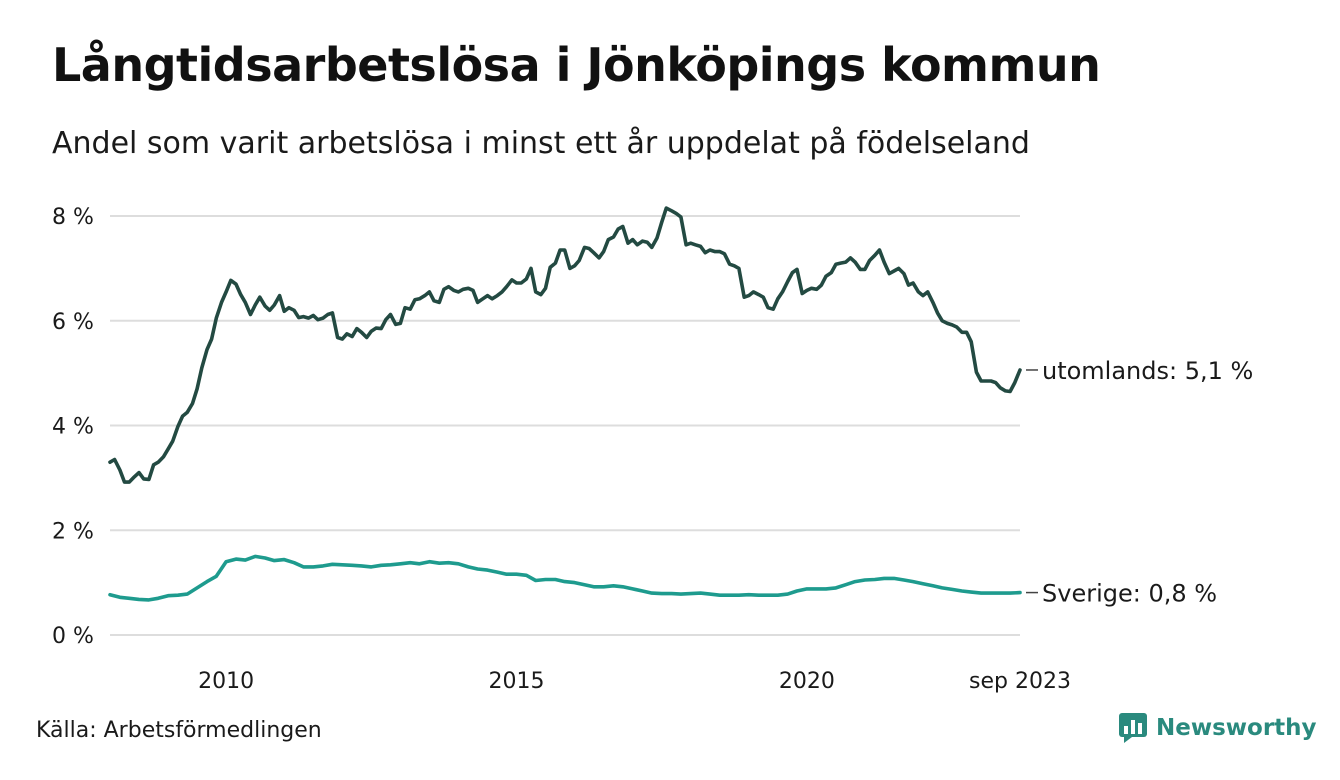  What do you see at coordinates (226, 681) in the screenshot?
I see `x-tick-label: 2010` at bounding box center [226, 681].